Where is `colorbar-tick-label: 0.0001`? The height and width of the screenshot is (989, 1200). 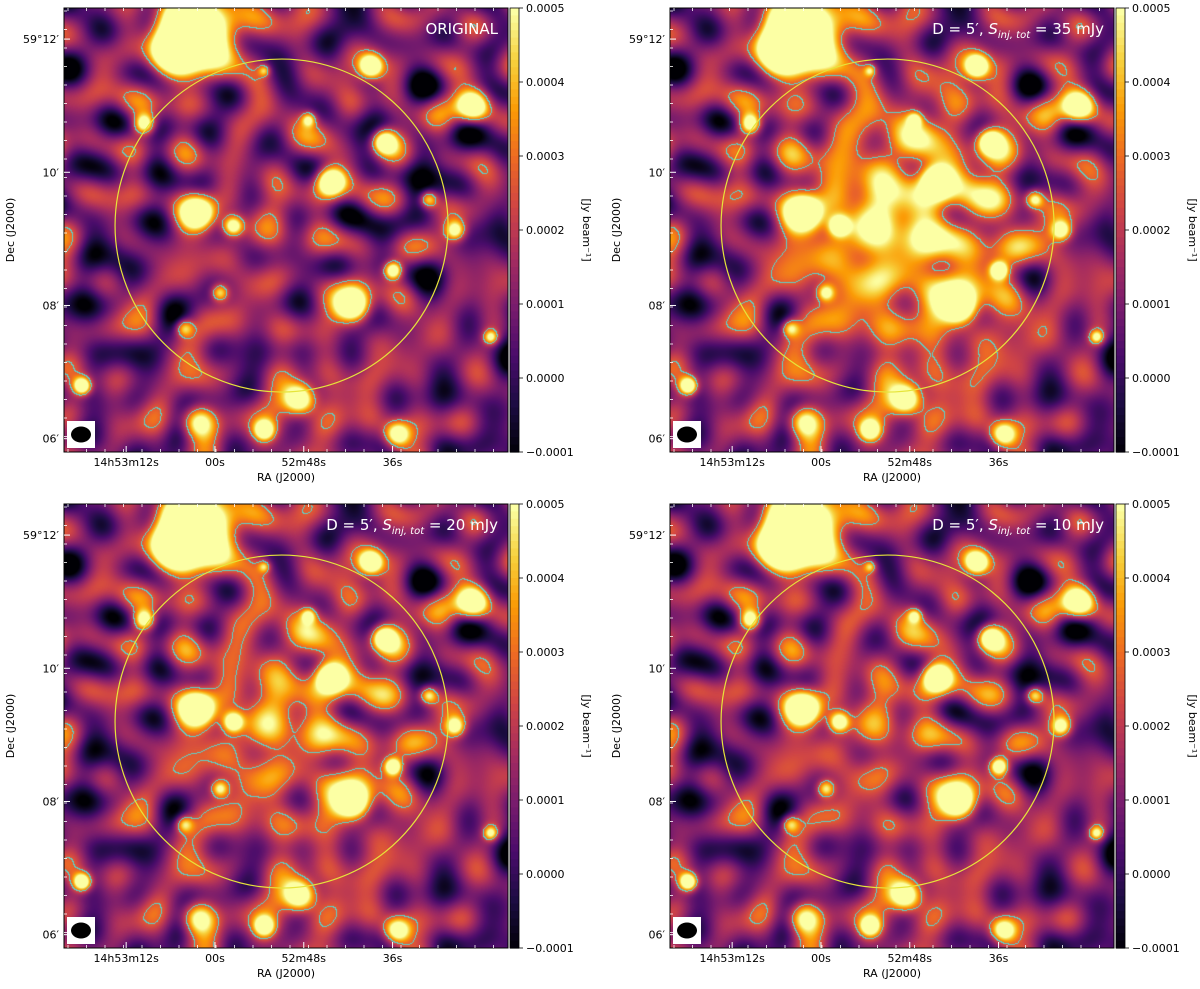
colorbar-tick-label: 0.0001 is located at coordinates (1151, 304).